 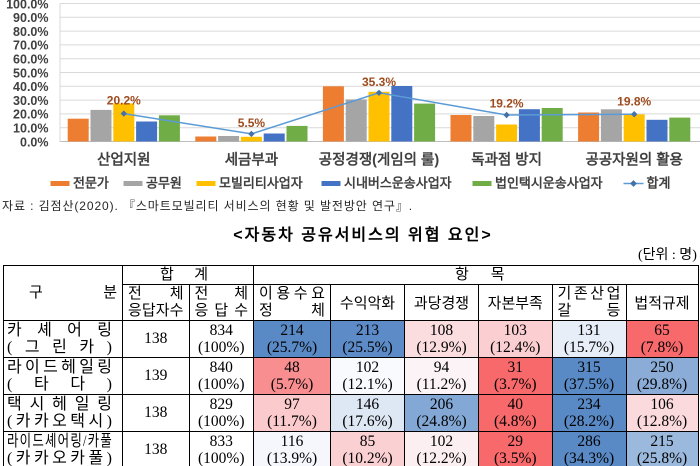 I want to click on svg-text: 모빌리티사업자, so click(x=261, y=183).